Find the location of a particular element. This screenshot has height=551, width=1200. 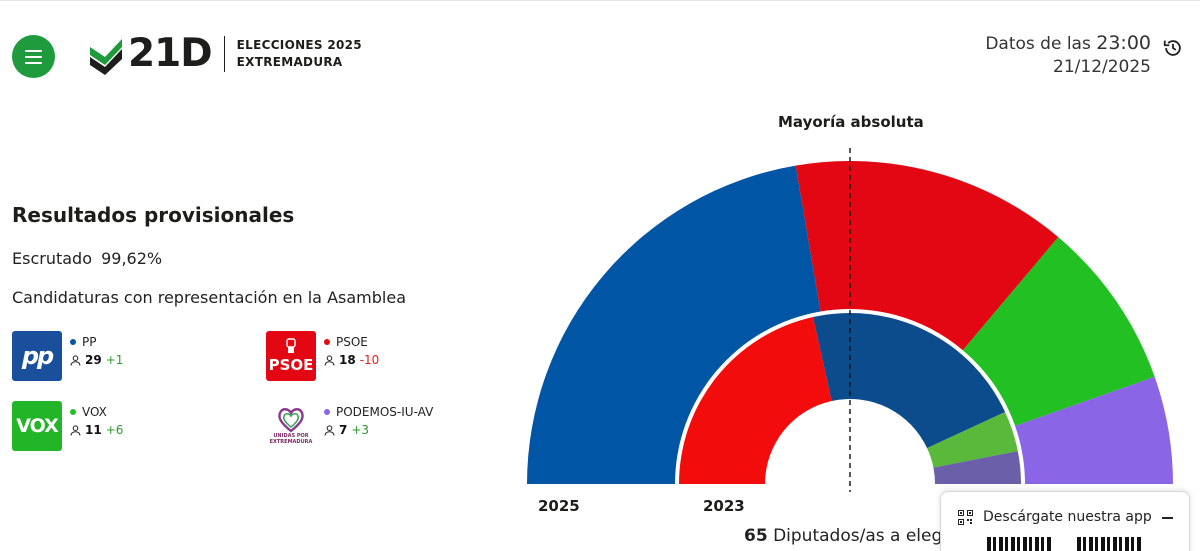

party-info: PODEMOS-IU-AV 7 +3 is located at coordinates (378, 419).